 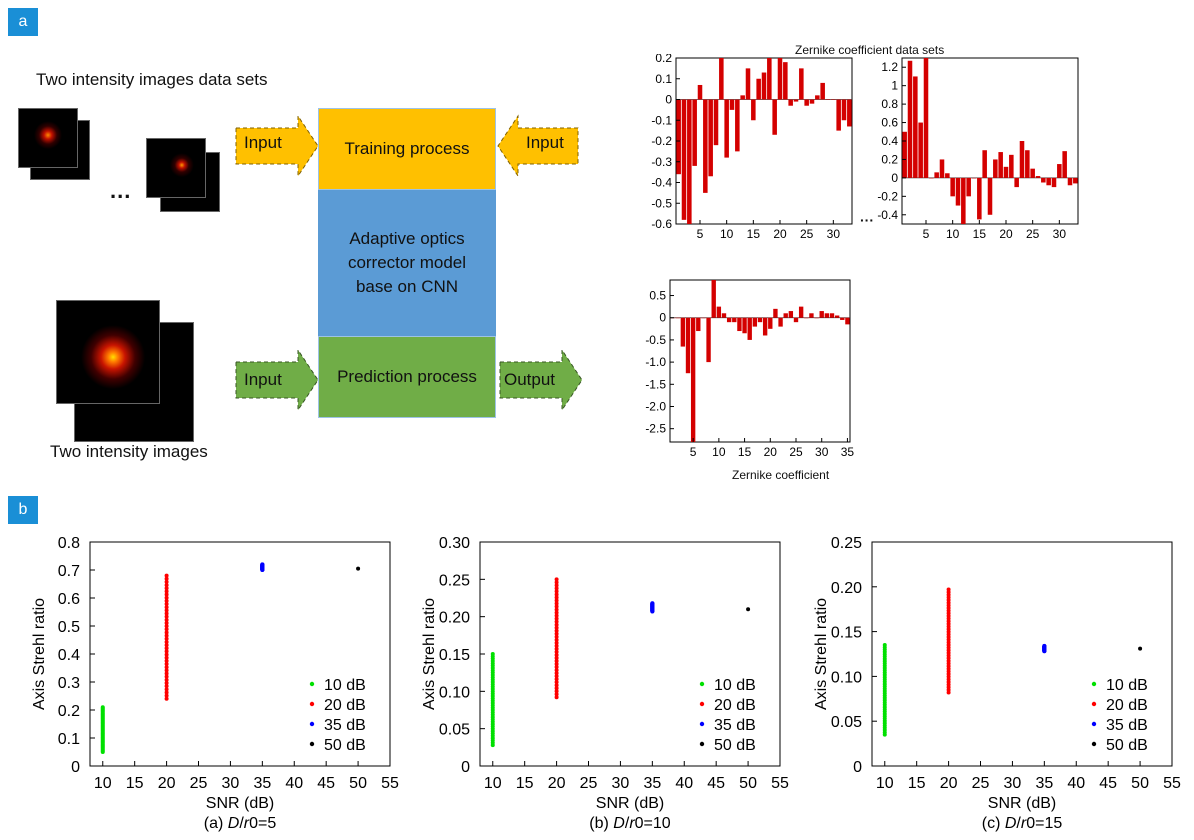 What do you see at coordinates (530, 379) in the screenshot?
I see `output-label: Output` at bounding box center [530, 379].